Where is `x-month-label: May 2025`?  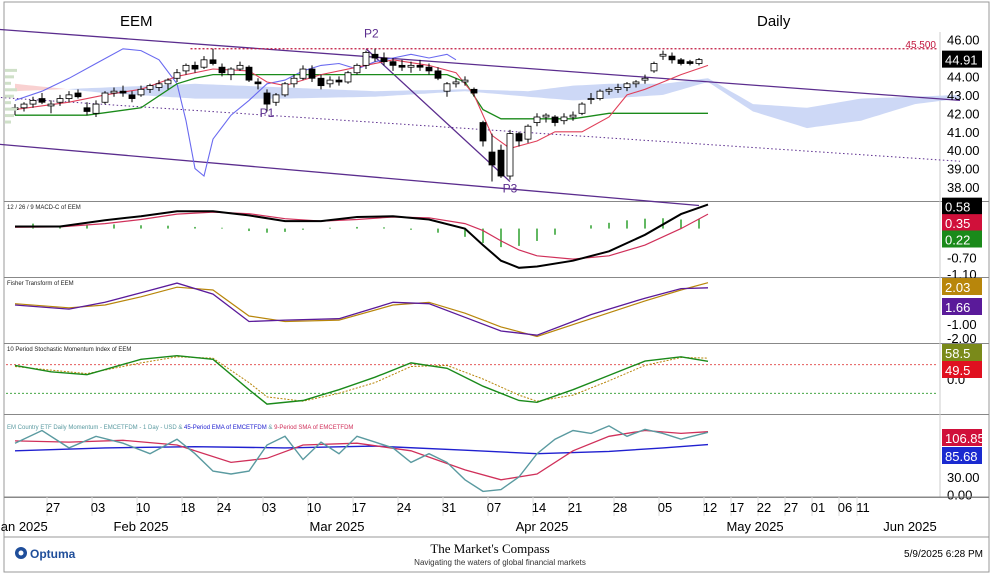 x-month-label: May 2025 is located at coordinates (754, 526).